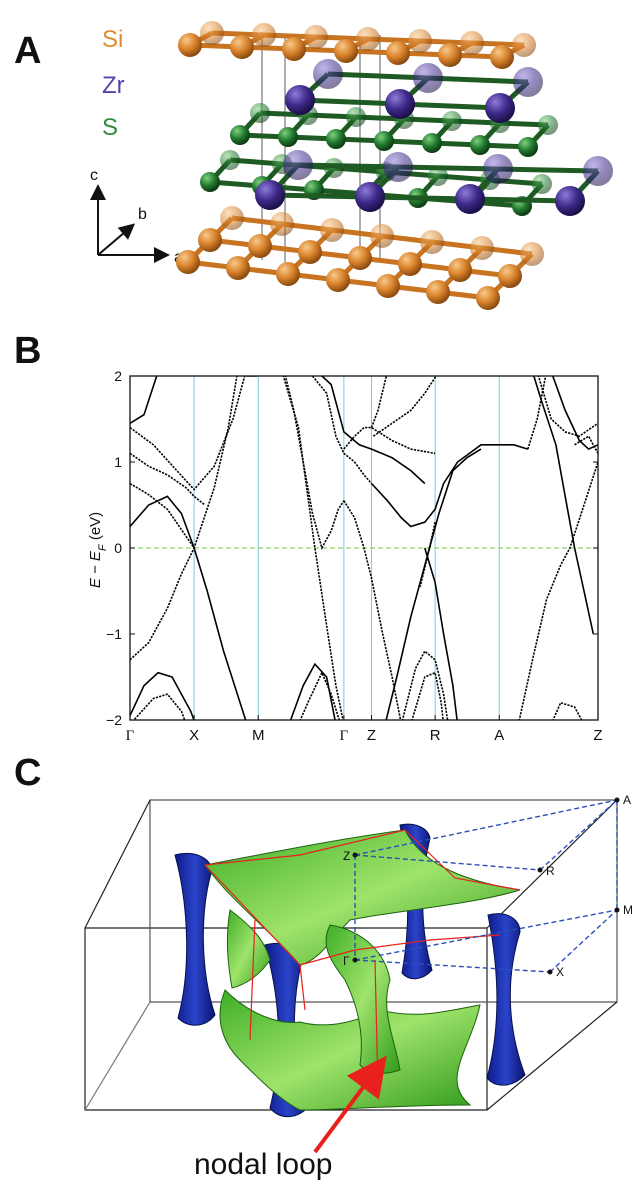  I want to click on bz-label-gamma: Γ, so click(346, 961).